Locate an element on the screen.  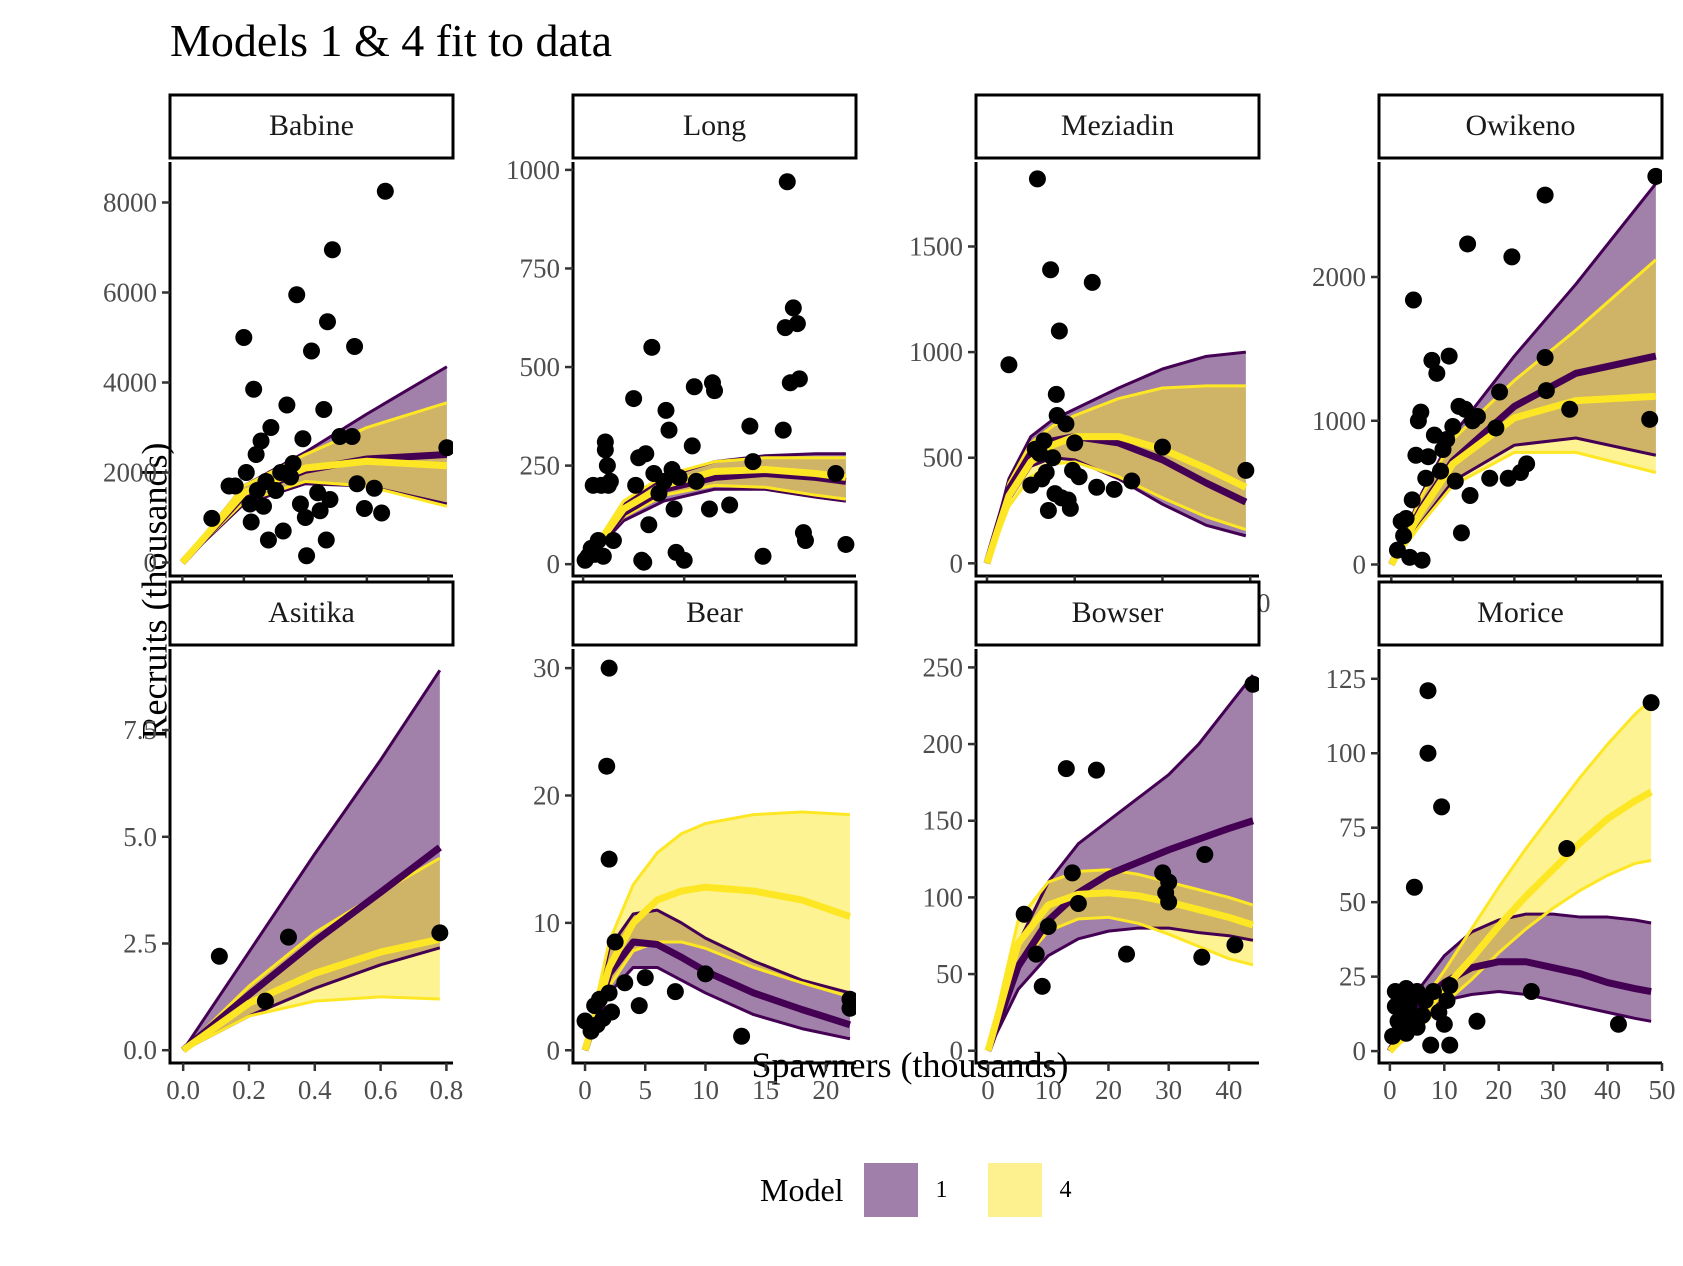
lower-bound-model-4-owikeno is located at coordinates (1523, 508).